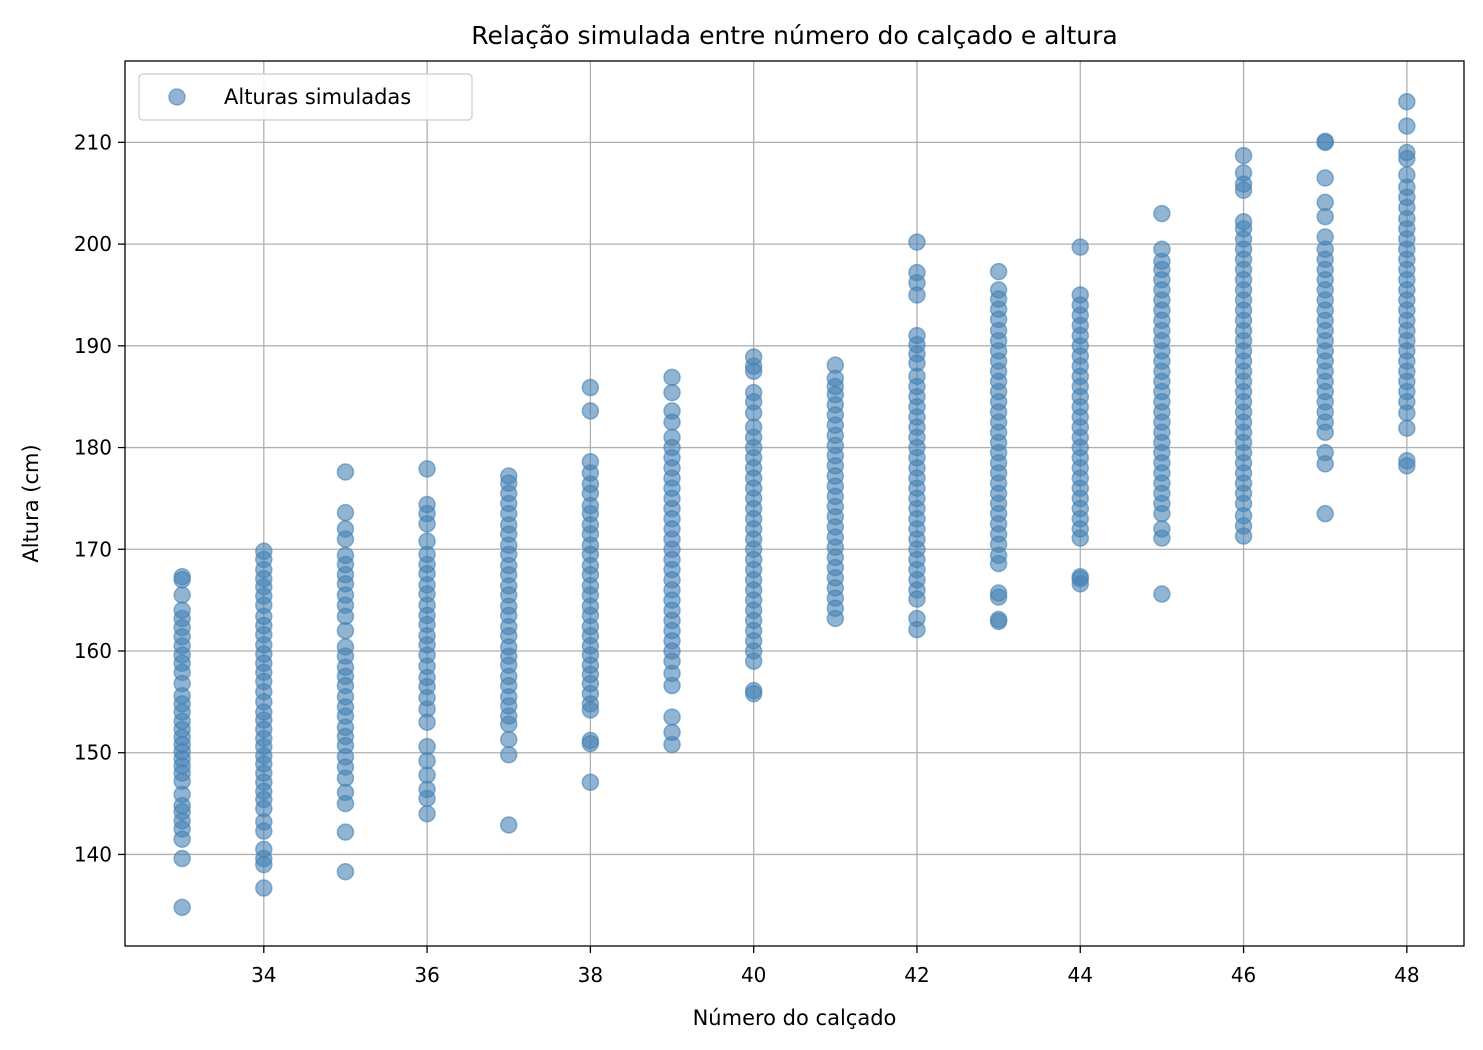 The image size is (1483, 1050). I want to click on y-tick-label: 180, so click(93, 448).